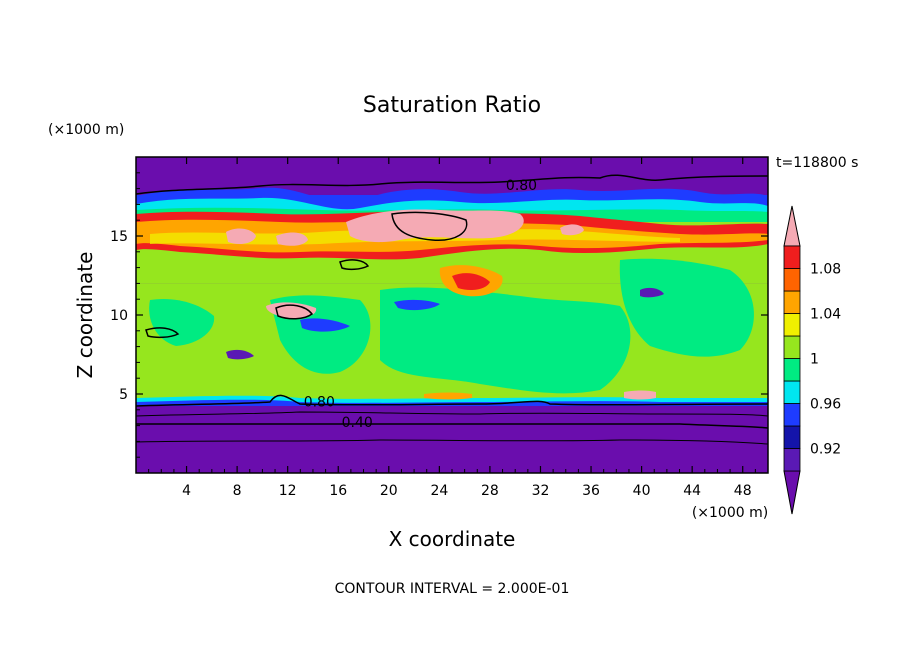 This screenshot has height=654, width=904. What do you see at coordinates (237, 491) in the screenshot?
I see `x-tick-label-1: 8` at bounding box center [237, 491].